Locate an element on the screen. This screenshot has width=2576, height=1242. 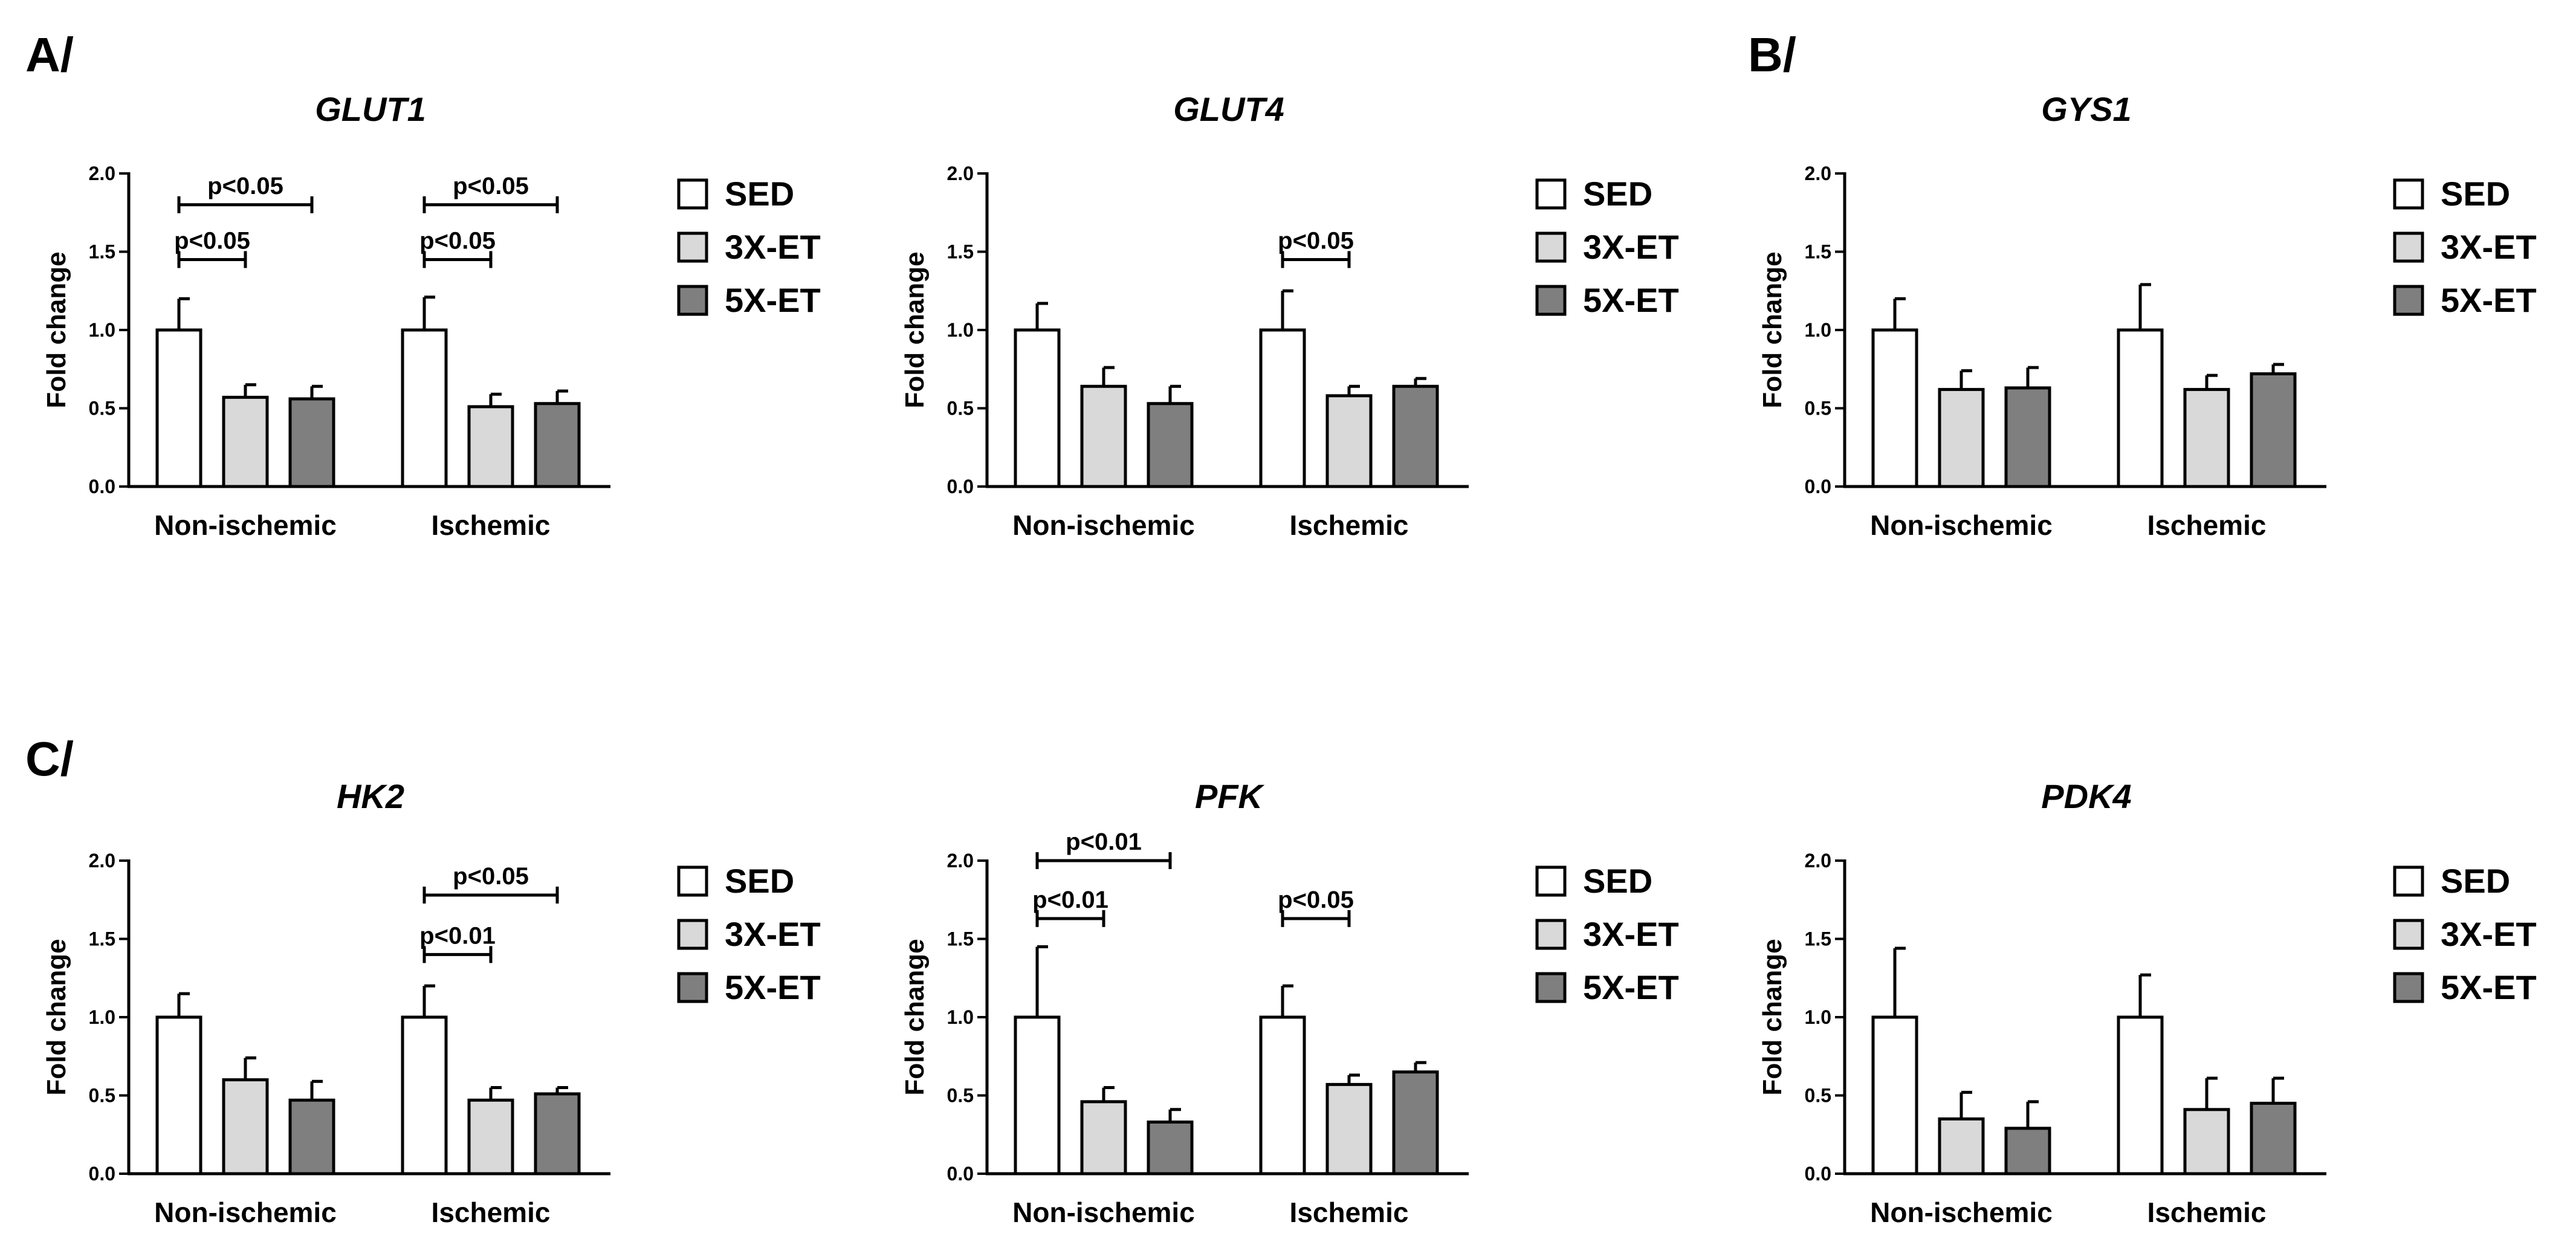
chart-title: GLUT4 is located at coordinates (1228, 109).